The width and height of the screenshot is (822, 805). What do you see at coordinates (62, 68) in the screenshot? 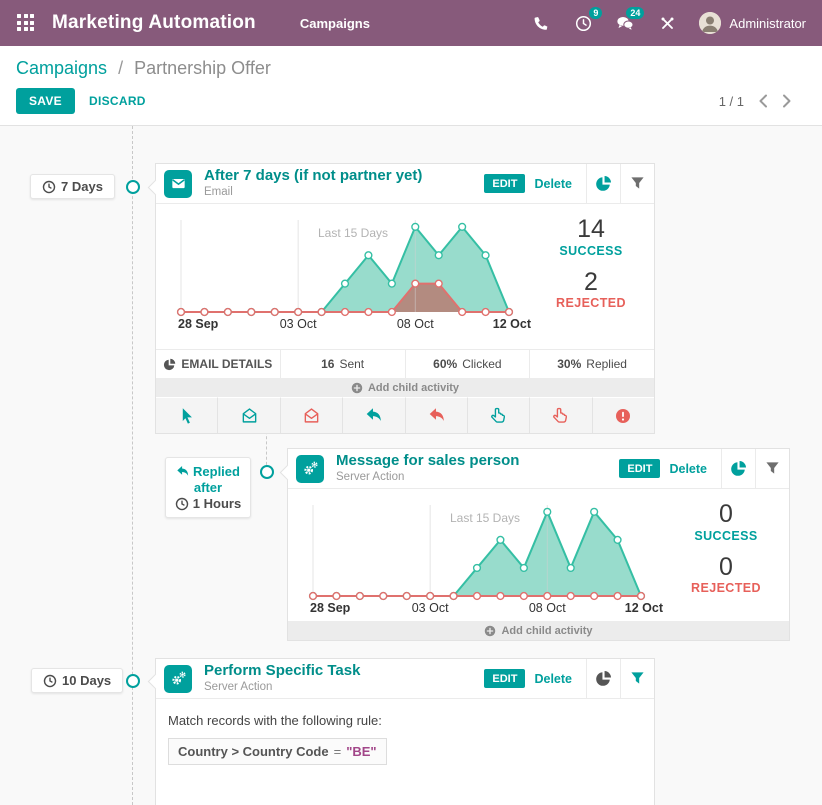
I see `breadcrumb-campaigns-link: Campaigns` at bounding box center [62, 68].